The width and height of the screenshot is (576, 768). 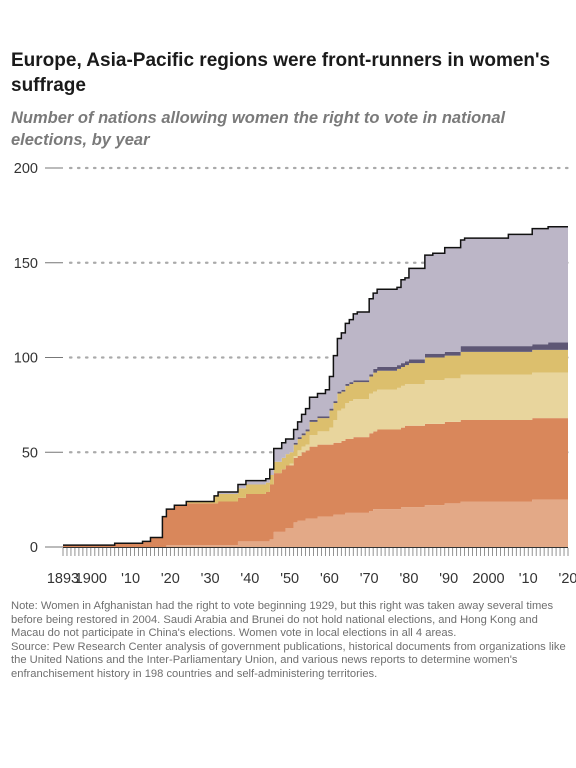 What do you see at coordinates (26, 264) in the screenshot?
I see `y-tick-label-150: 150` at bounding box center [26, 264].